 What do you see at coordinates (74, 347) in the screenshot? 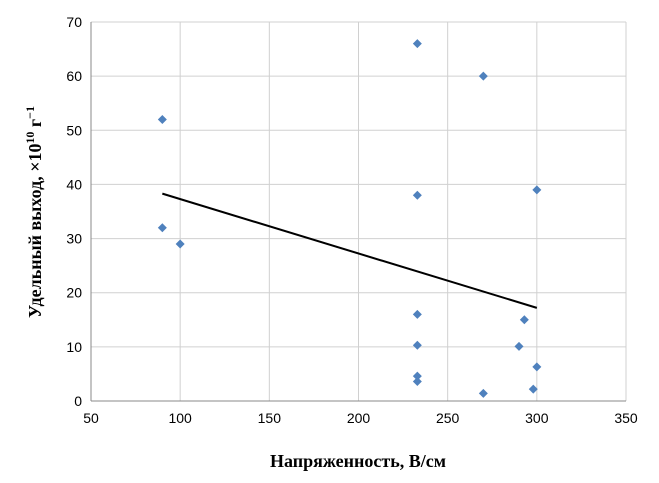
I see `y-tick-label: 10` at bounding box center [74, 347].